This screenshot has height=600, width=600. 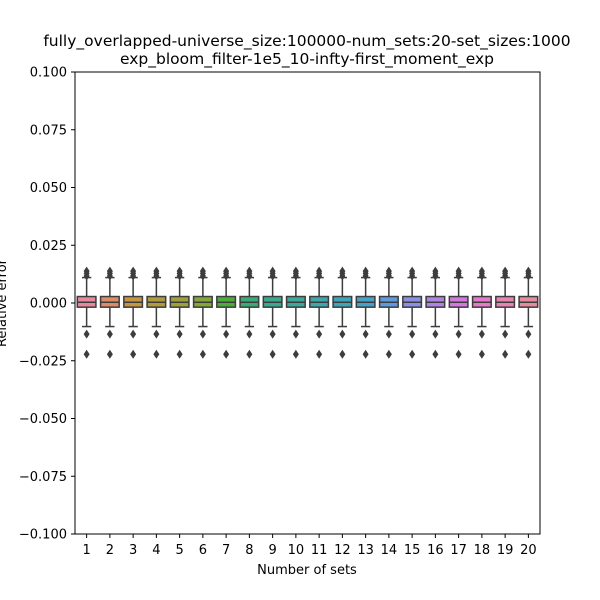 What do you see at coordinates (48, 130) in the screenshot?
I see `y-tick-label: 0.075` at bounding box center [48, 130].